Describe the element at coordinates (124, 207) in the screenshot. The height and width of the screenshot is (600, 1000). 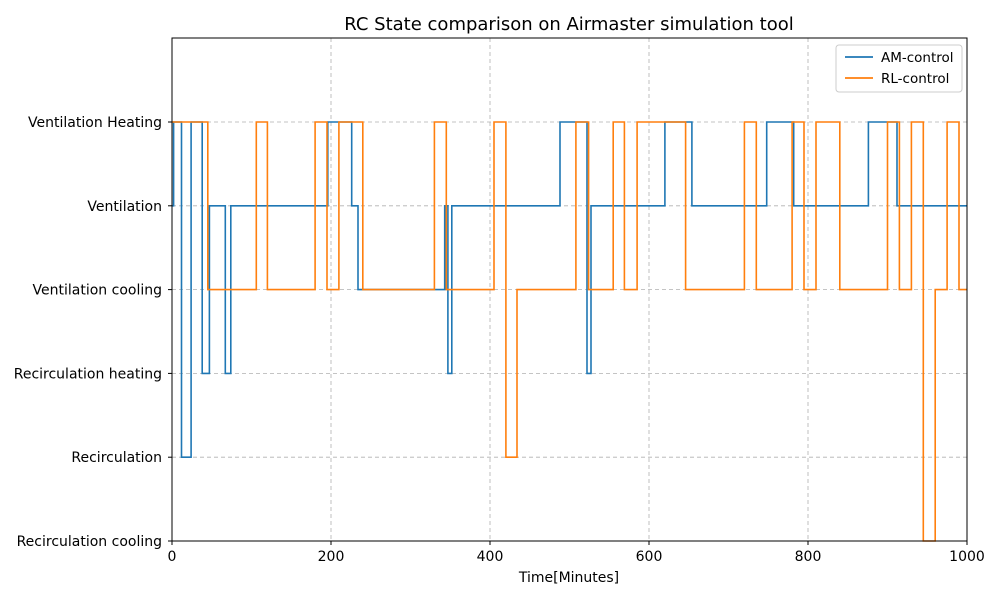
I see `y-tick-label: Ventilation` at that location.